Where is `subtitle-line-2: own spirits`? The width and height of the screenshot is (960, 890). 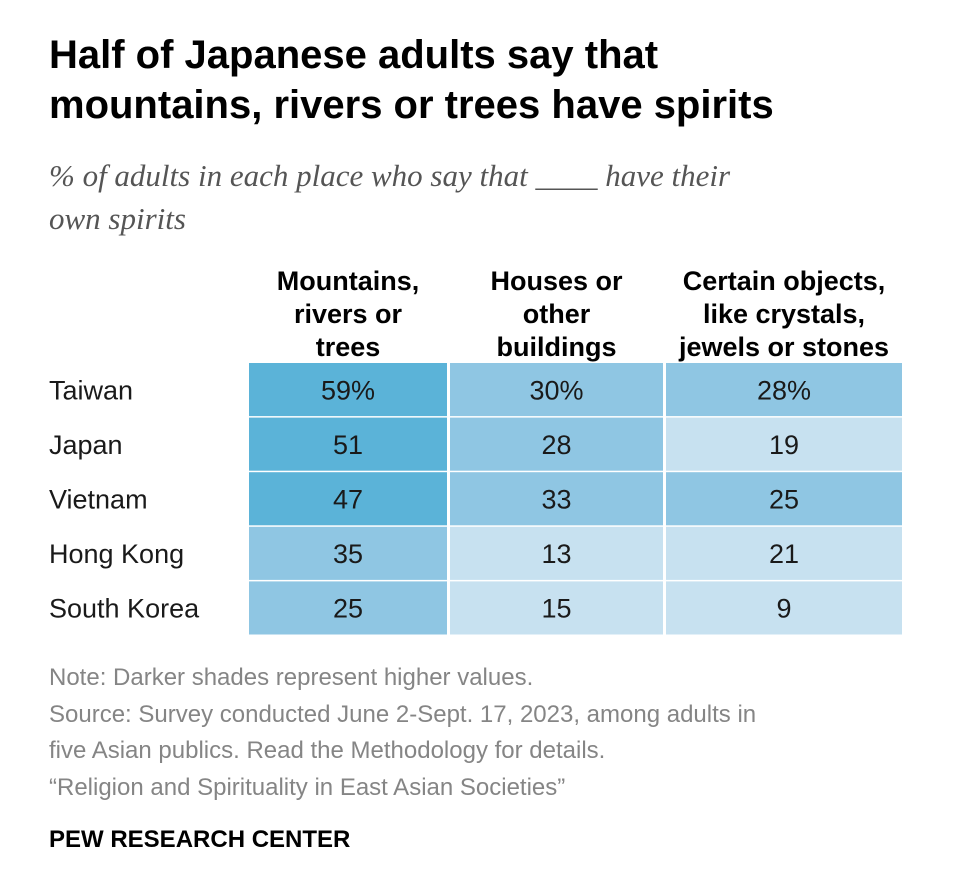 subtitle-line-2: own spirits is located at coordinates (117, 218).